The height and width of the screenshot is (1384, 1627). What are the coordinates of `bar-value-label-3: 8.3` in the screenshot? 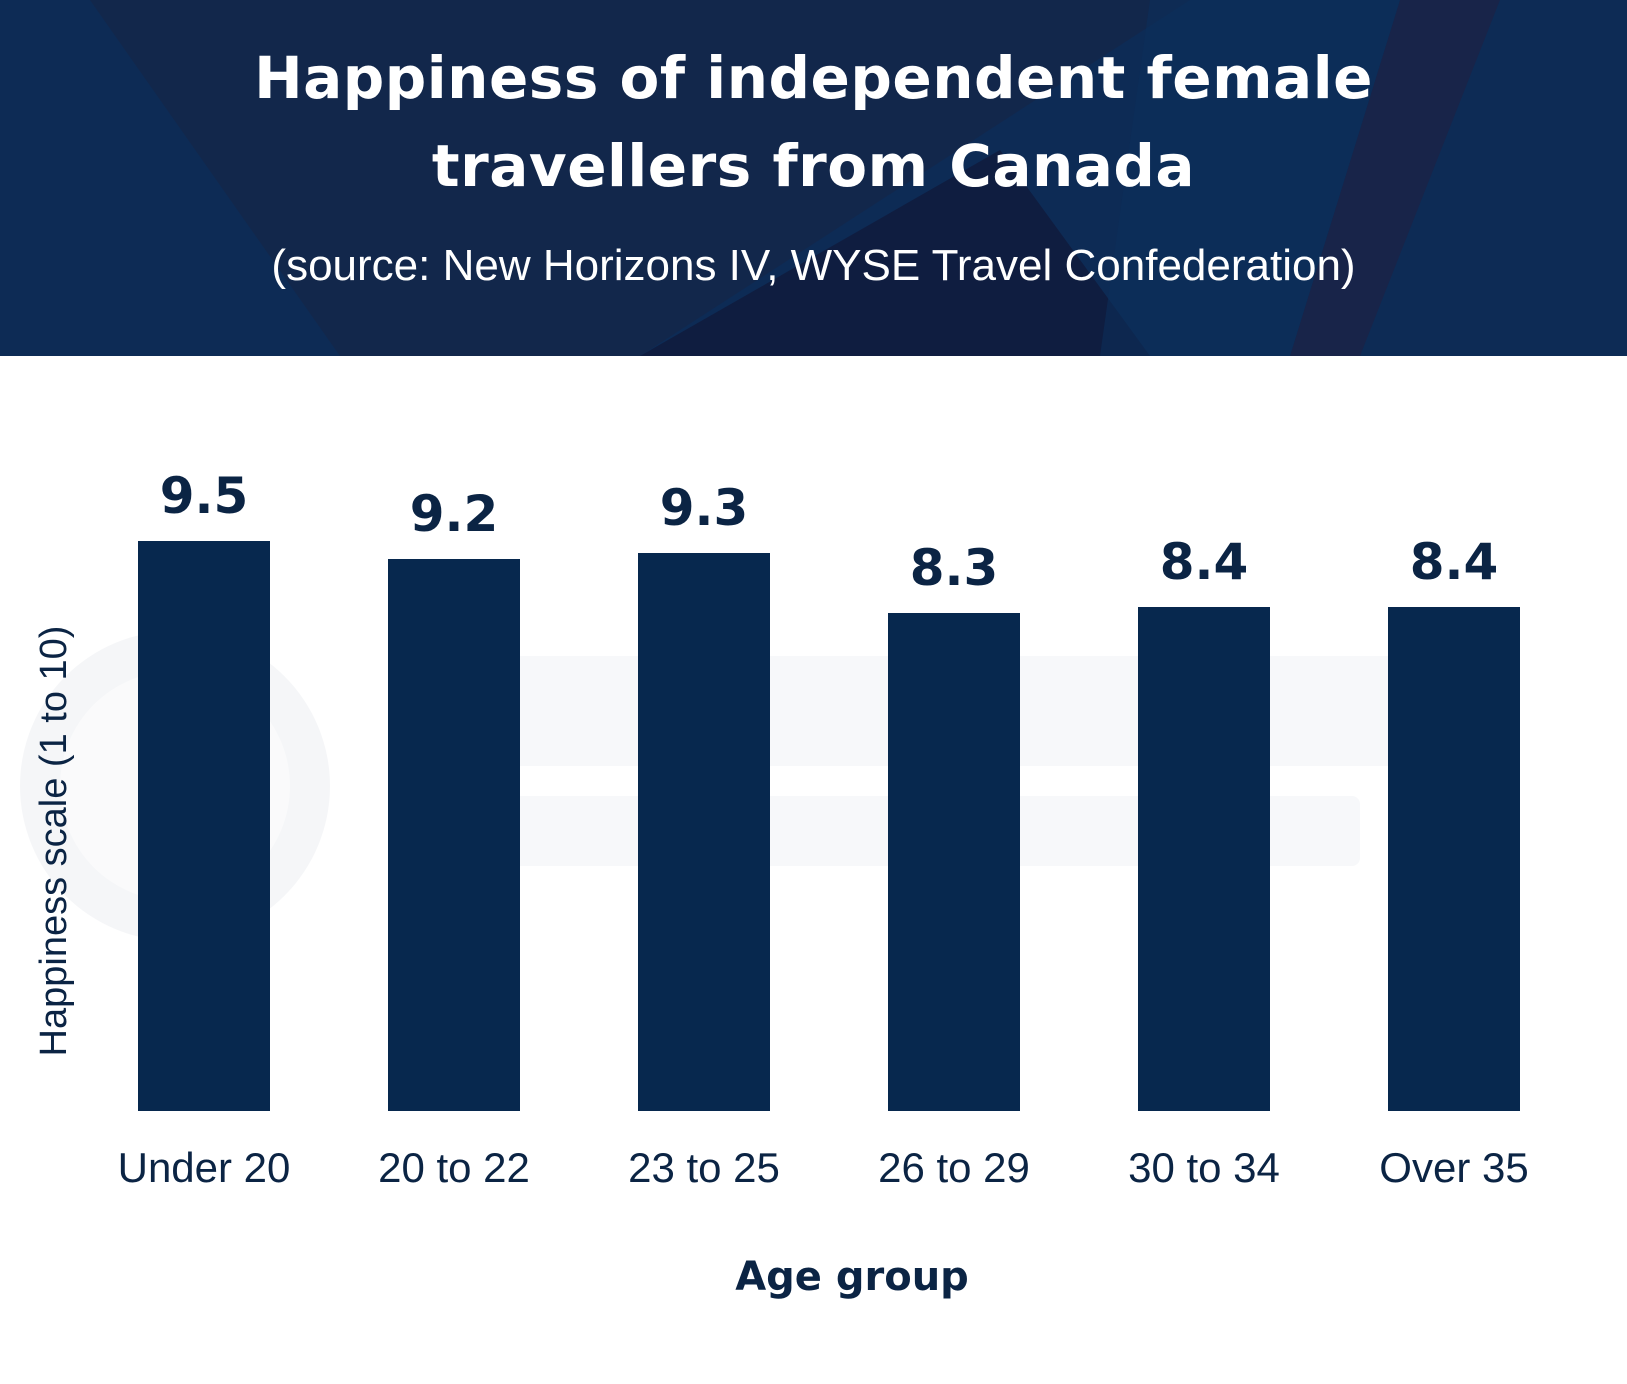 It's located at (954, 568).